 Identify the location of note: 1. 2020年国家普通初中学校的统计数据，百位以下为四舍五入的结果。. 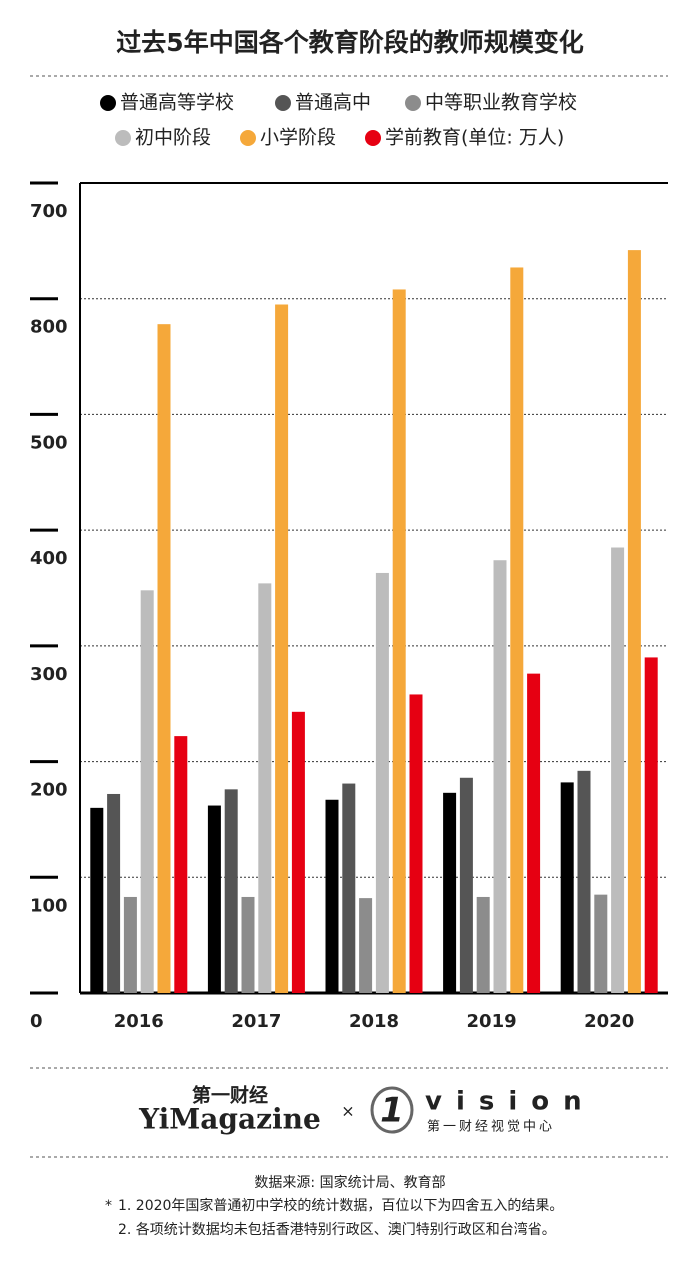
(340, 1205).